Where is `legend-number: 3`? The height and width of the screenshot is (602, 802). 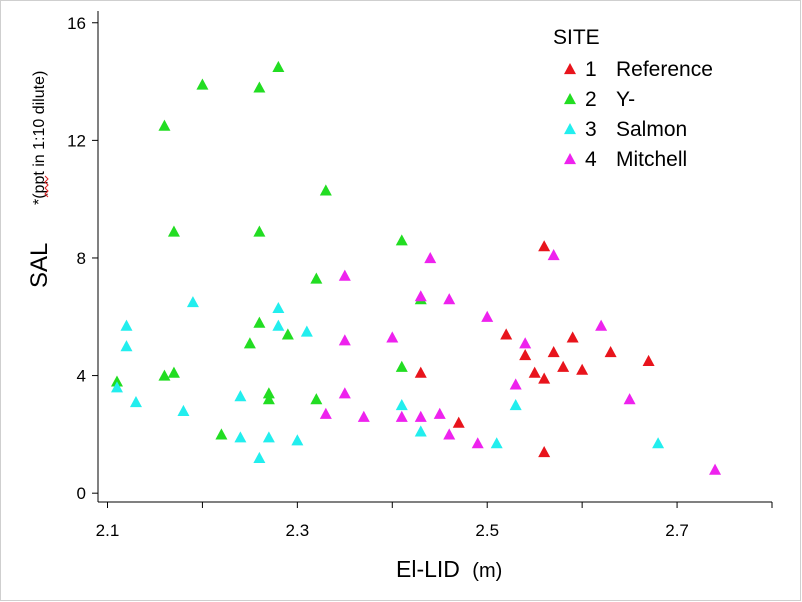
legend-number: 3 is located at coordinates (591, 129).